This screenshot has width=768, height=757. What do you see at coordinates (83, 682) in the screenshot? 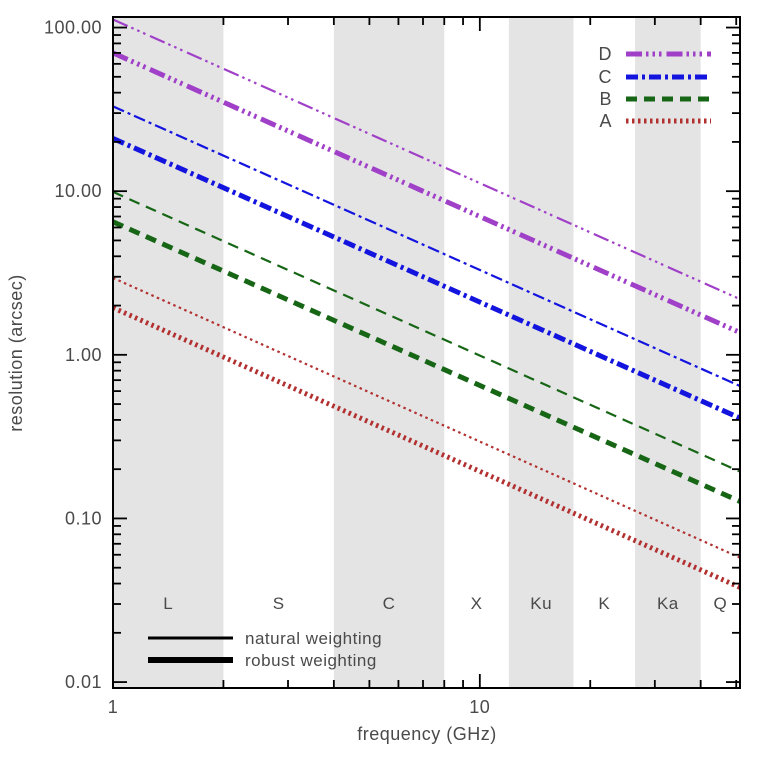
I see `y-tick-label-0.01: 0.01` at bounding box center [83, 682].